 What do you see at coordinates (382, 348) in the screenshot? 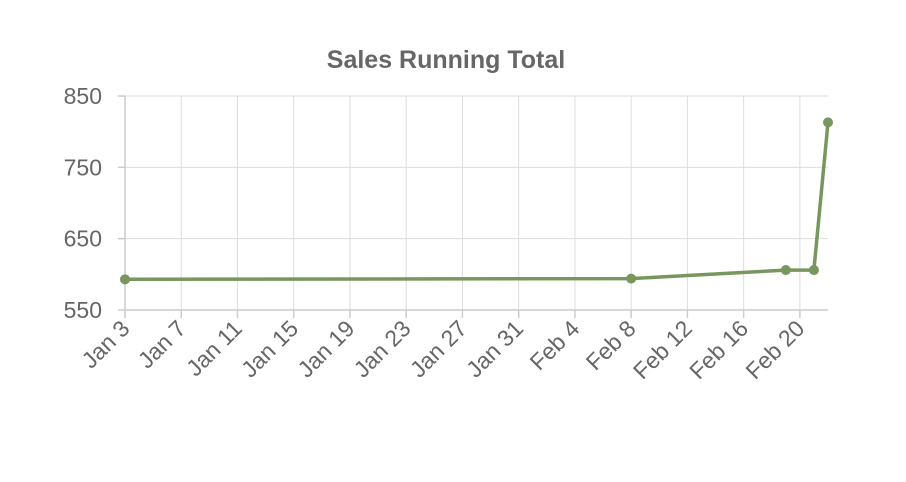
I see `x-tick-label: Jan 23` at bounding box center [382, 348].